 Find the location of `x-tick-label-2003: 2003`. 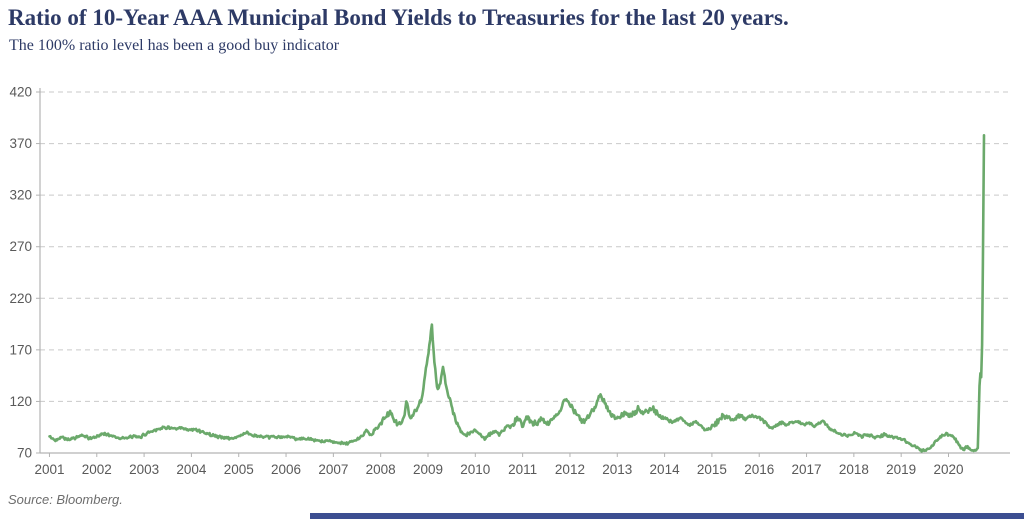

x-tick-label-2003: 2003 is located at coordinates (144, 469).